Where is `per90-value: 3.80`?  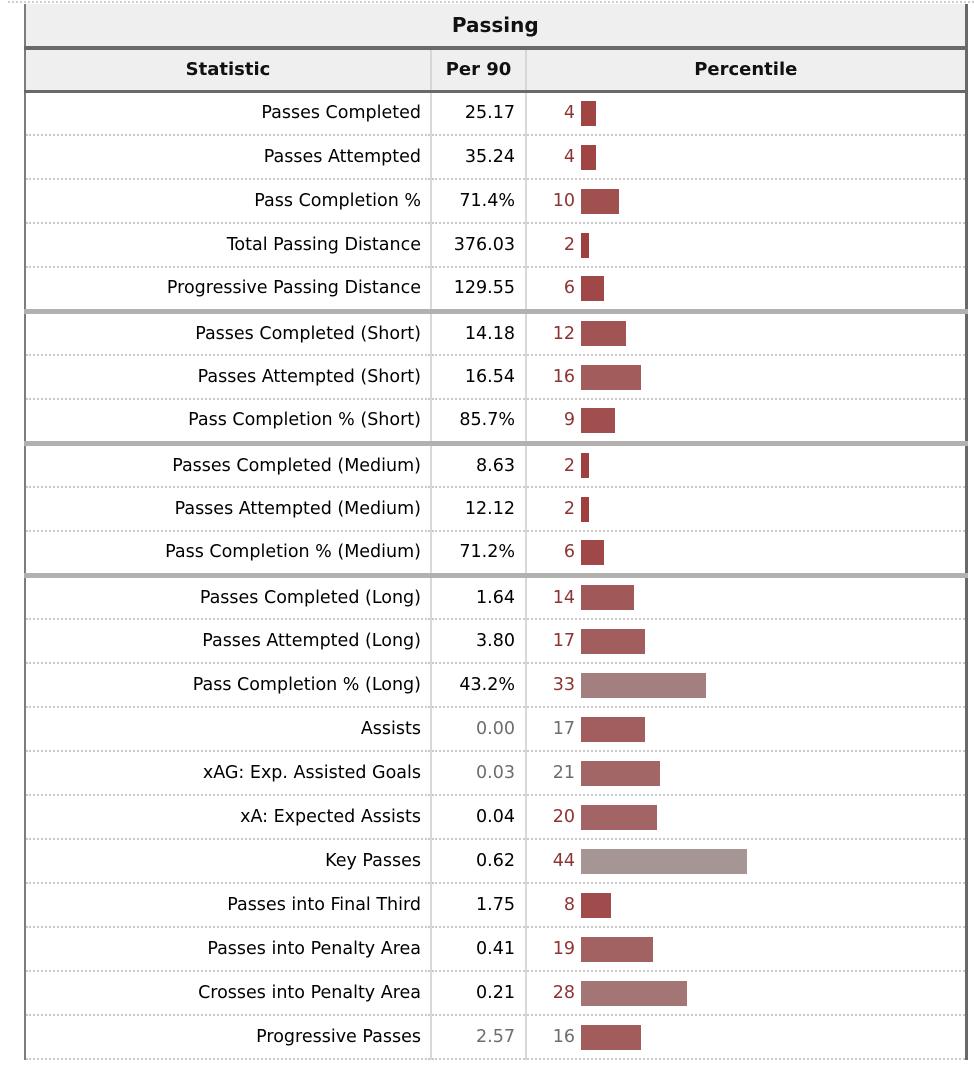 per90-value: 3.80 is located at coordinates (479, 641).